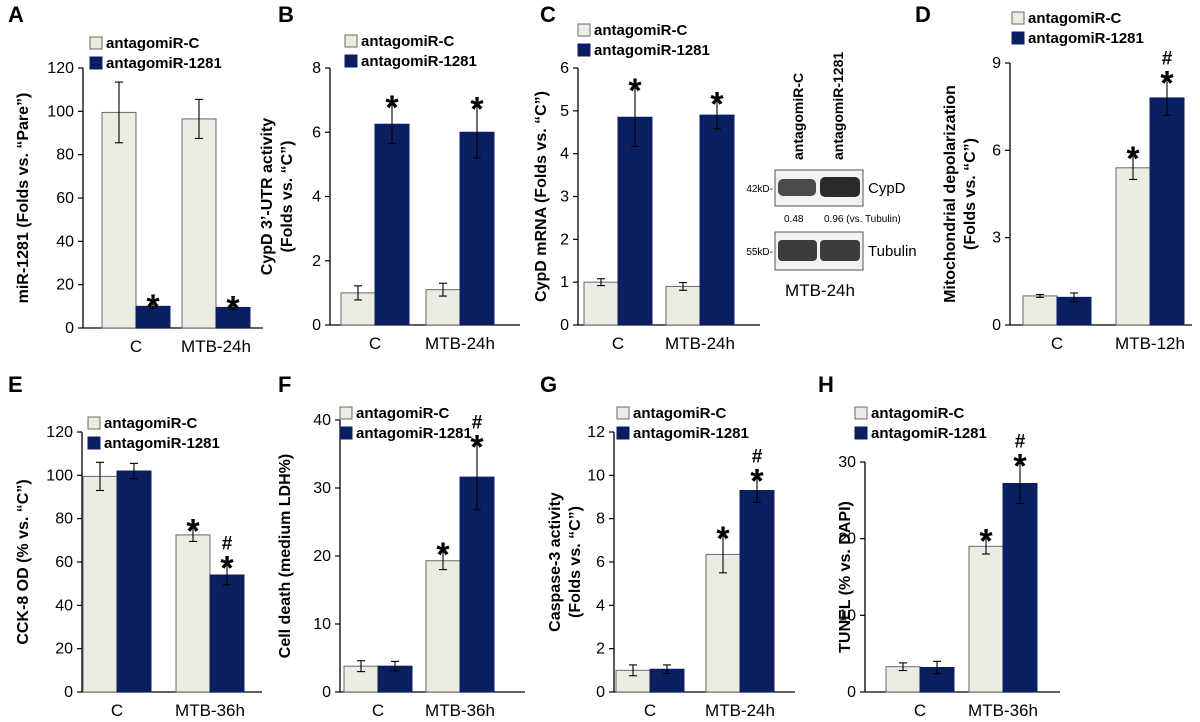  Describe the element at coordinates (322, 556) in the screenshot. I see `panel-f-ytick-label: 20` at that location.